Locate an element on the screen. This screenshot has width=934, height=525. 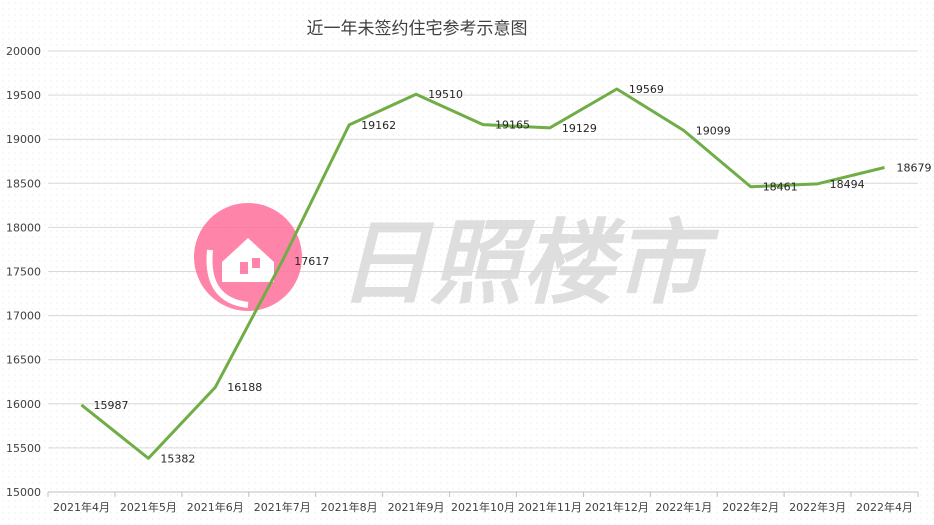
x-tick-label: 2021年9月 is located at coordinates (416, 507).